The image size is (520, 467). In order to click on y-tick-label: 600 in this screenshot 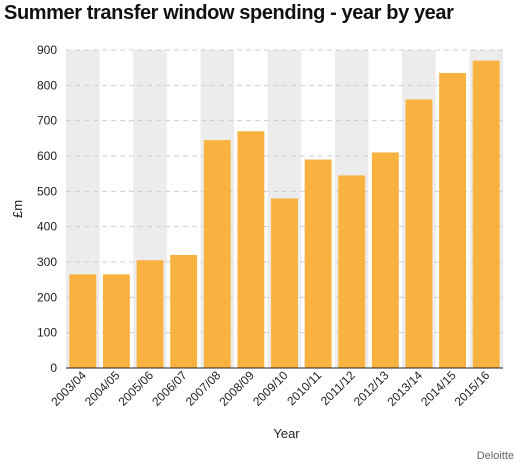, I will do `click(47, 156)`.